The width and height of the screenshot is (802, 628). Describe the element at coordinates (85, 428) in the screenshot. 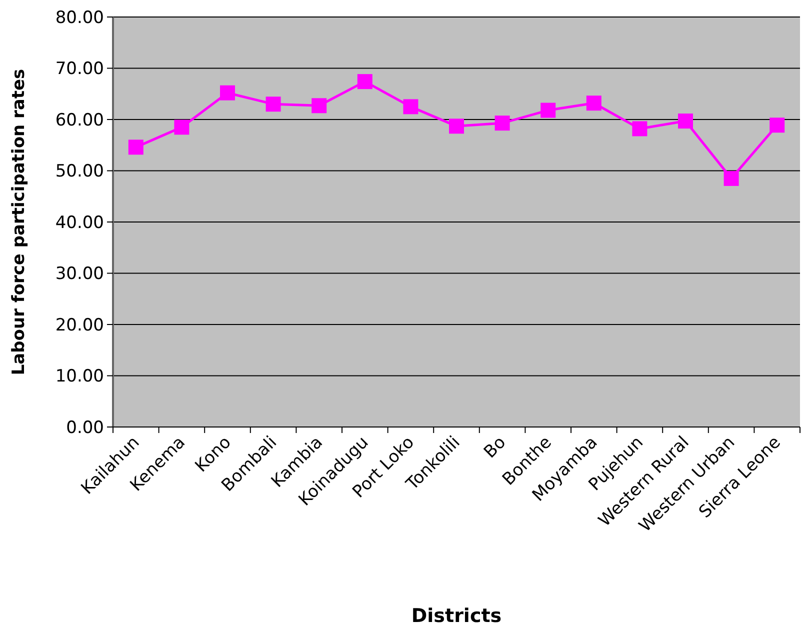

I see `y-tick-label: 0.00` at that location.